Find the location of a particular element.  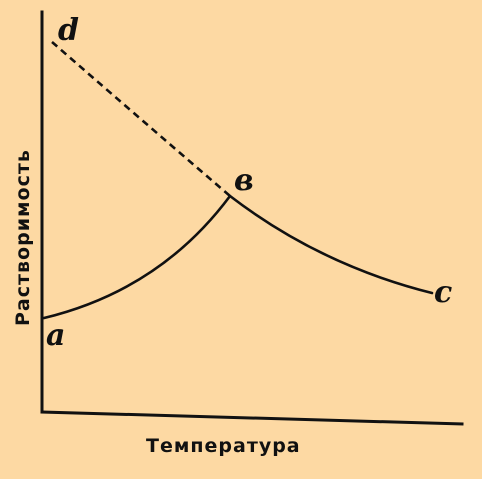

point-label-a: a is located at coordinates (55, 335).